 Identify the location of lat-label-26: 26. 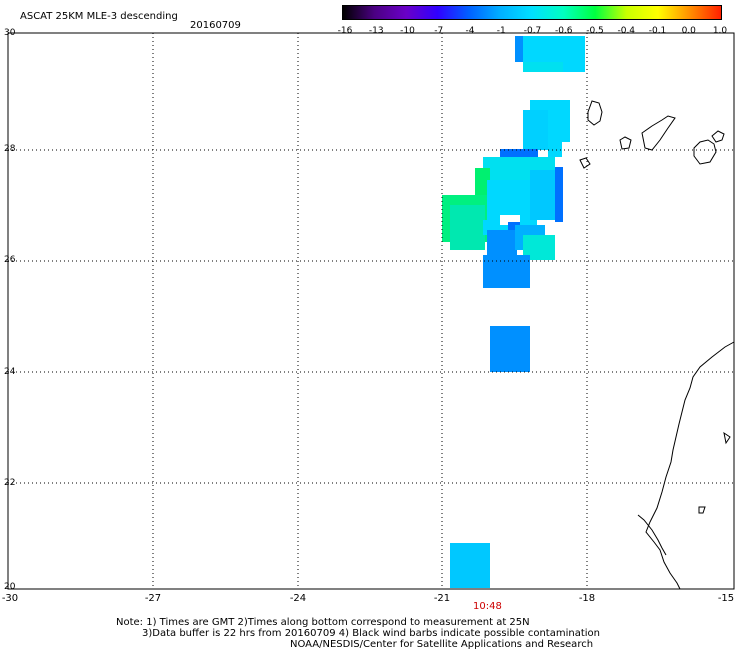
(10, 260).